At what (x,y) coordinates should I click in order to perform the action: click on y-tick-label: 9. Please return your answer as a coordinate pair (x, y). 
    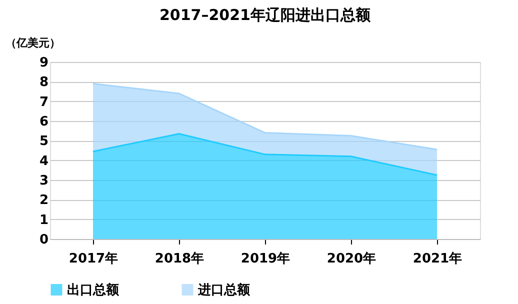
    Looking at the image, I should click on (43, 63).